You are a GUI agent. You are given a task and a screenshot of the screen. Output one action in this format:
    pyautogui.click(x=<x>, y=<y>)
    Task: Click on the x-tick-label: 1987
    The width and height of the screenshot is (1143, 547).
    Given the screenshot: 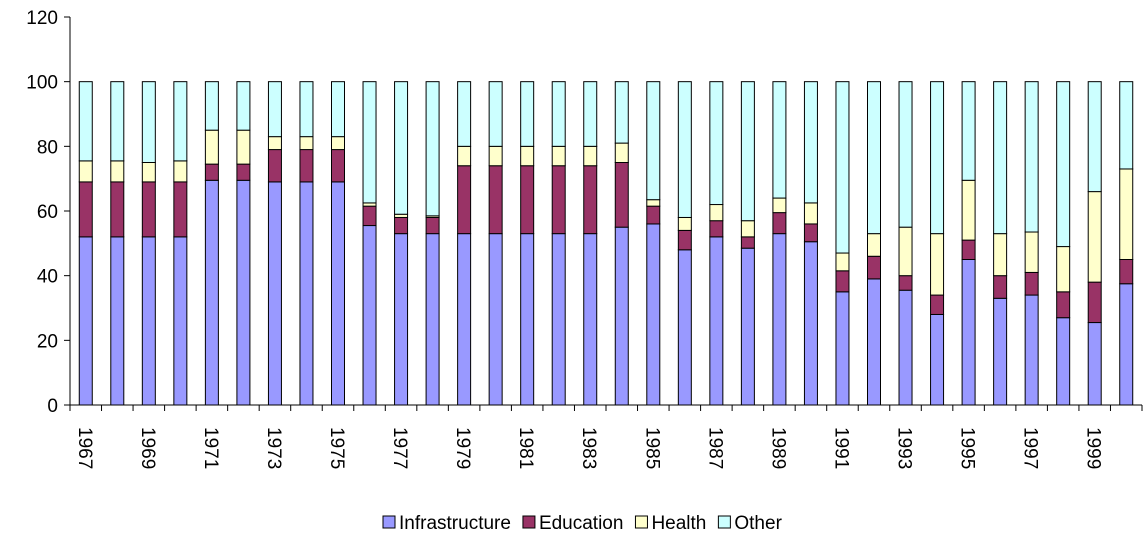 What is the action you would take?
    pyautogui.click(x=714, y=448)
    